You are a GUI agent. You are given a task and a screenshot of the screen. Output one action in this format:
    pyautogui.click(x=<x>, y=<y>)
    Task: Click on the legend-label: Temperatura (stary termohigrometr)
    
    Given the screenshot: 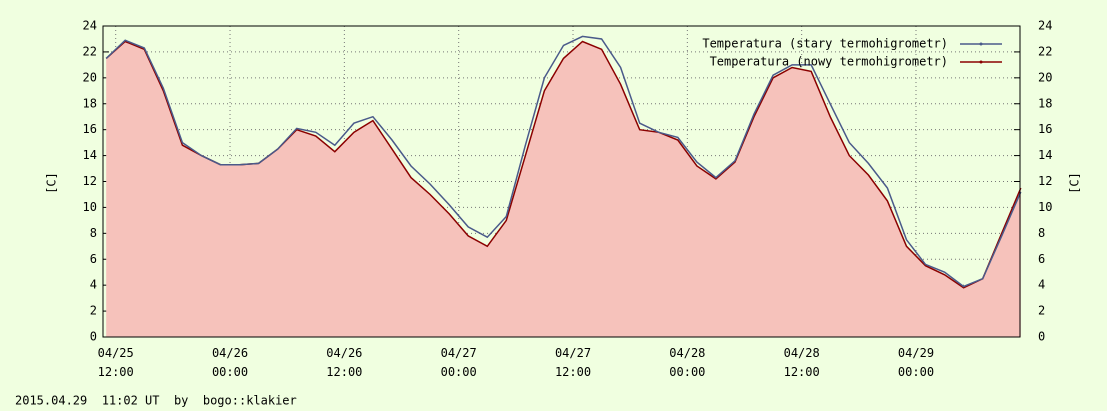 What is the action you would take?
    pyautogui.click(x=825, y=44)
    